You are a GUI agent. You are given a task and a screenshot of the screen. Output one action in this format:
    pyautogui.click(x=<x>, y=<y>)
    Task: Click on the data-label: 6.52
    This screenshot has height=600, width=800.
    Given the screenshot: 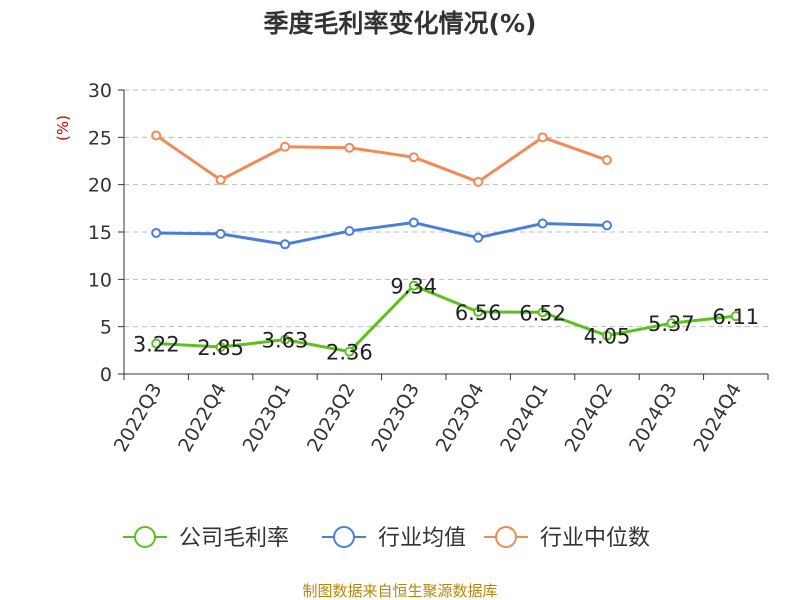 What is the action you would take?
    pyautogui.click(x=542, y=313)
    